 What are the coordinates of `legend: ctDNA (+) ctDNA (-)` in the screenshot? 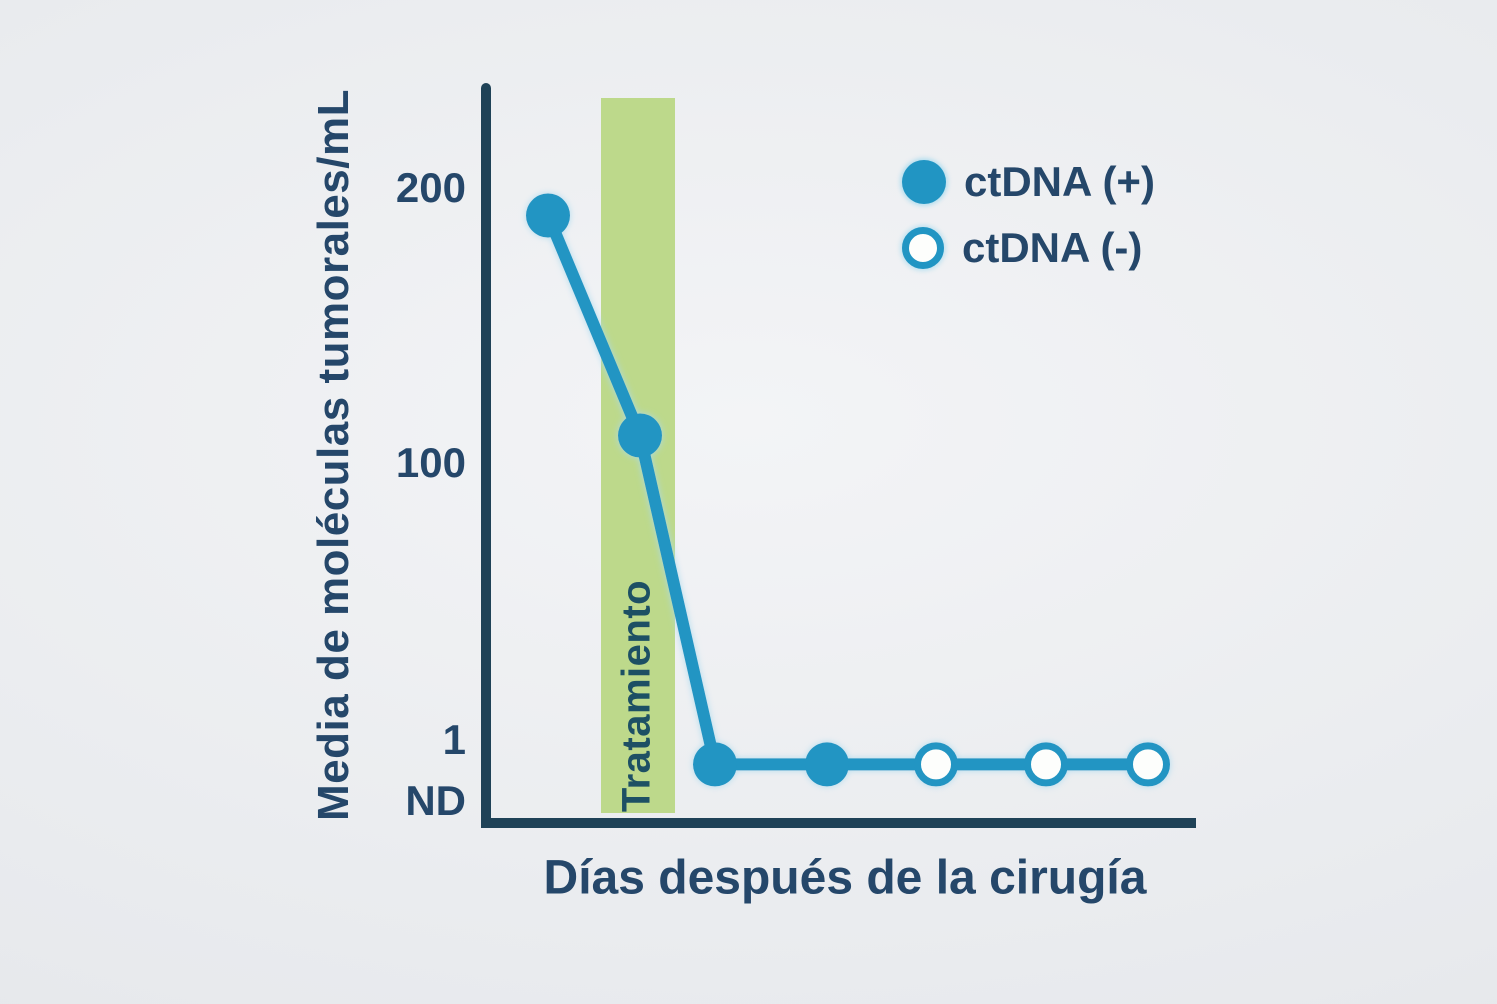 It's located at (1028, 214).